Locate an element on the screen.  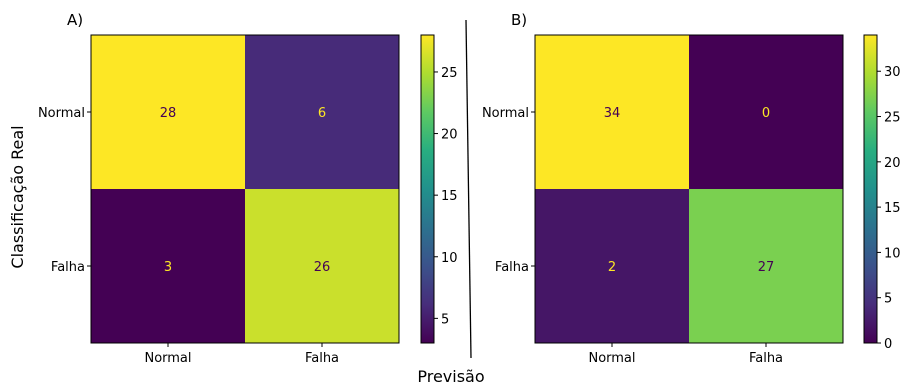
cell-value-label: 26 is located at coordinates (322, 267).